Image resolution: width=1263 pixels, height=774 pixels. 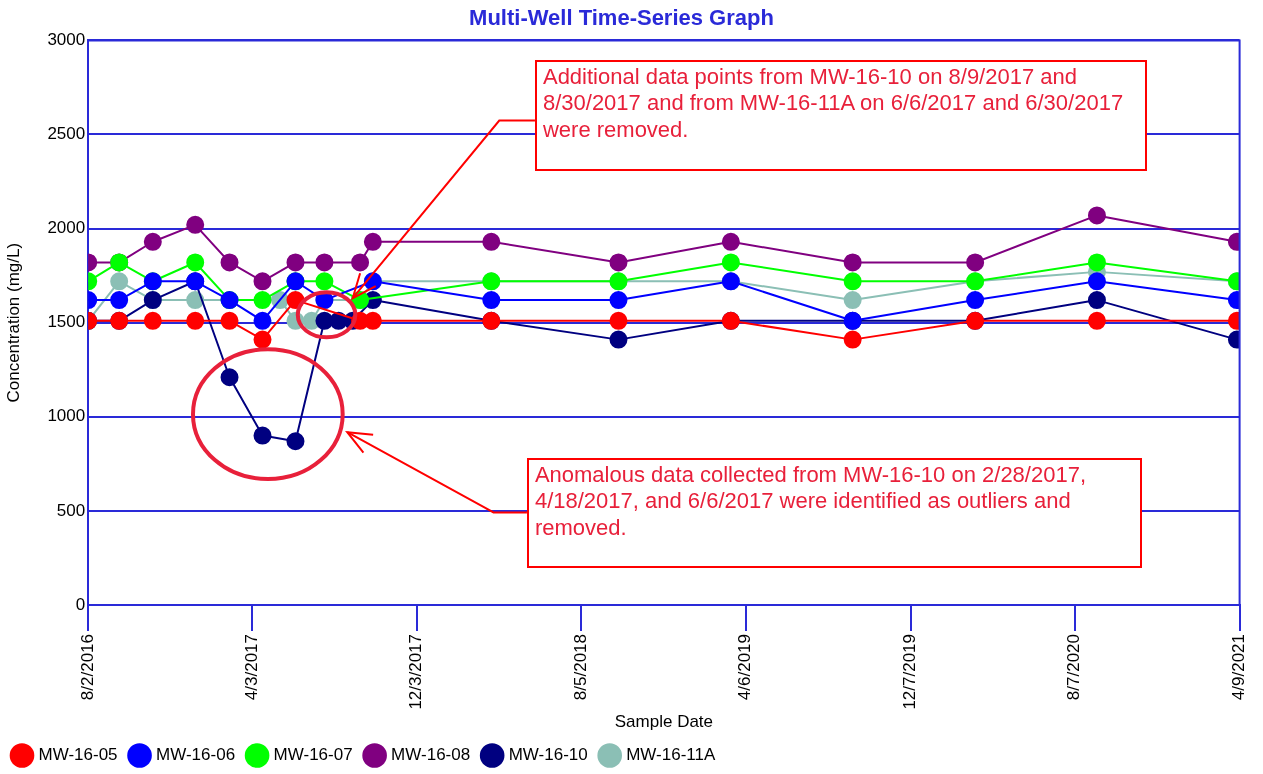 What do you see at coordinates (71, 510) in the screenshot?
I see `y-tick-label: 500` at bounding box center [71, 510].